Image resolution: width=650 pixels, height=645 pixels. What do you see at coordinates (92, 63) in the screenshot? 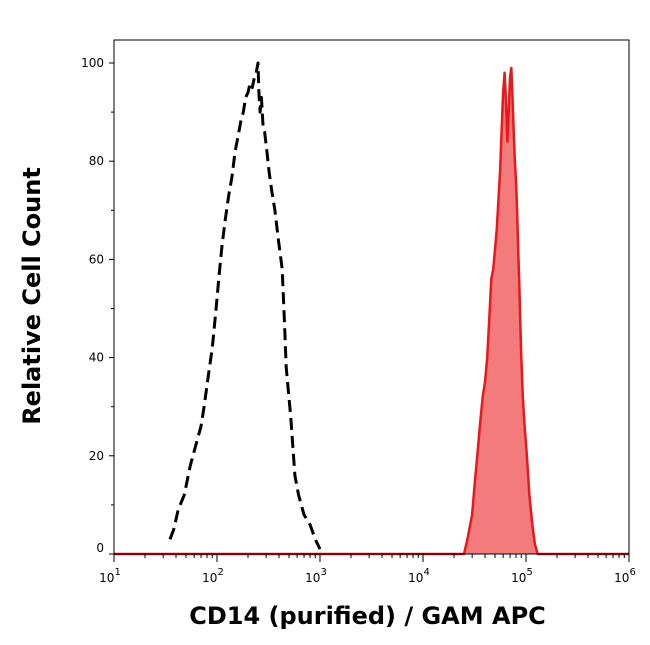
I see `y-tick-label: 100` at bounding box center [92, 63].